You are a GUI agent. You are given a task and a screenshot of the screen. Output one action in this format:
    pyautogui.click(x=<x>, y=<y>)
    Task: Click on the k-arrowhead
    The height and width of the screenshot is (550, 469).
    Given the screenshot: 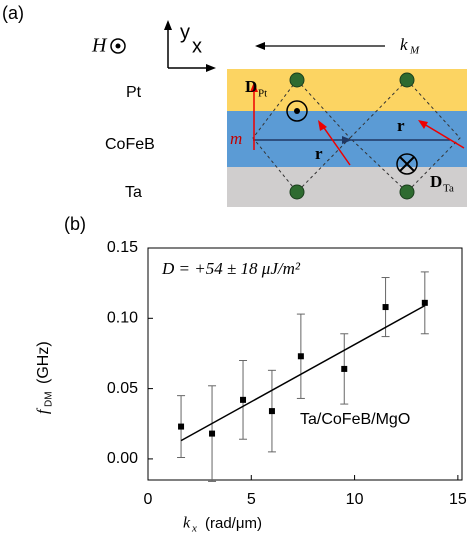 What is the action you would take?
    pyautogui.click(x=260, y=46)
    